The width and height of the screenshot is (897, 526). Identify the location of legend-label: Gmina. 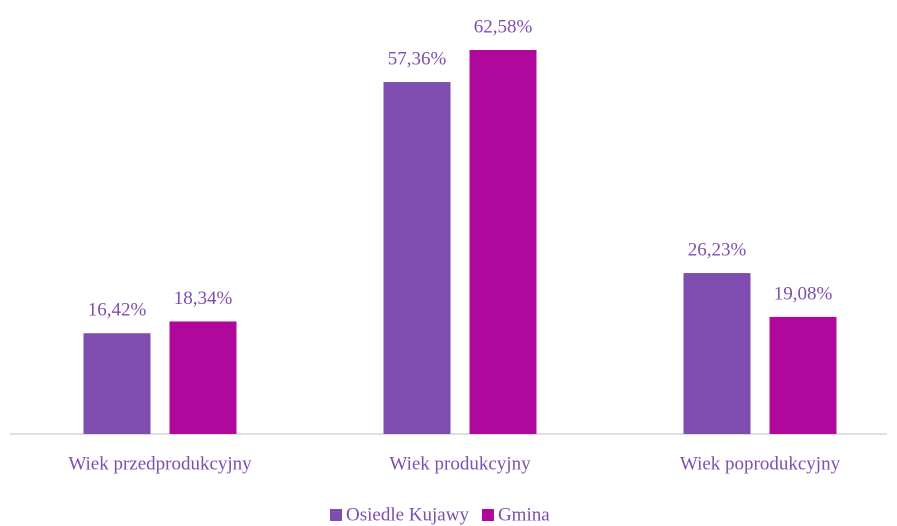
(524, 514).